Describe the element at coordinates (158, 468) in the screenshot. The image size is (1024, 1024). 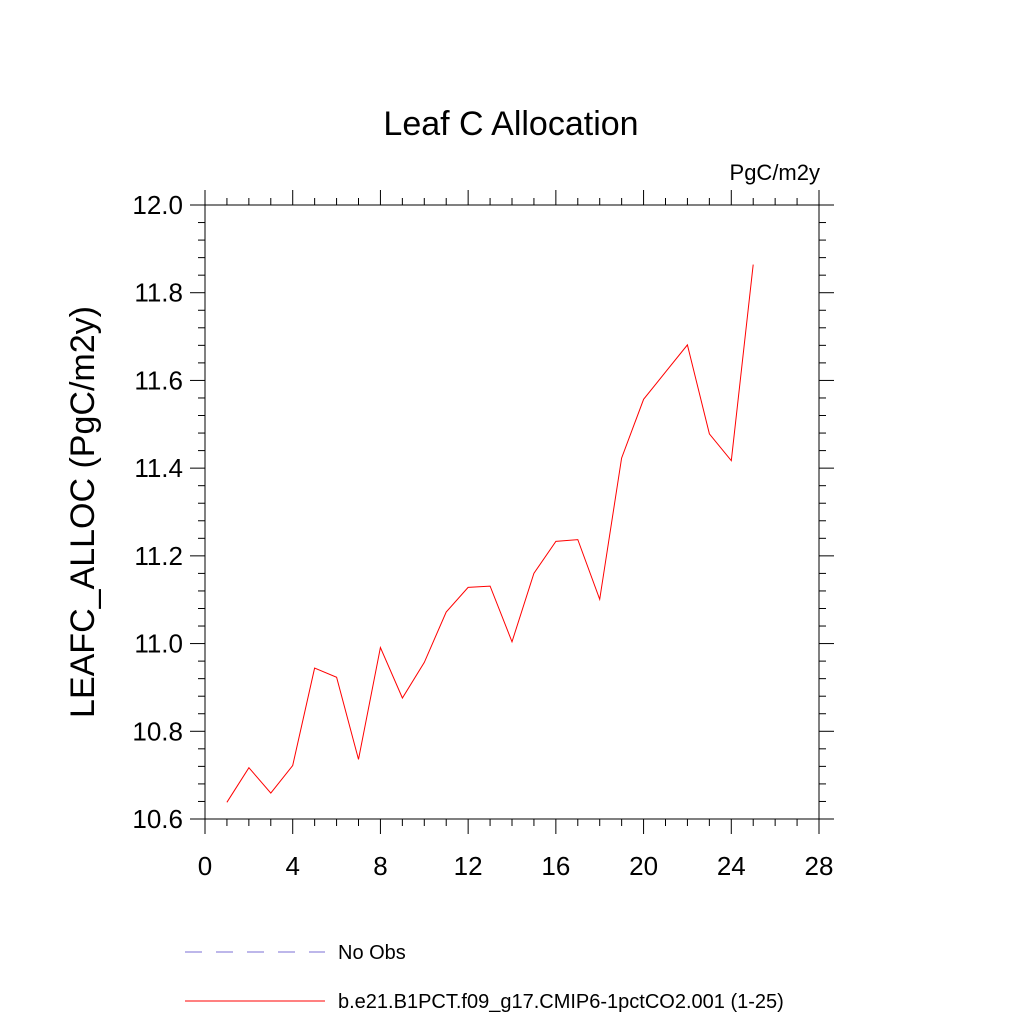
I see `y-tick-label: 11.4` at that location.